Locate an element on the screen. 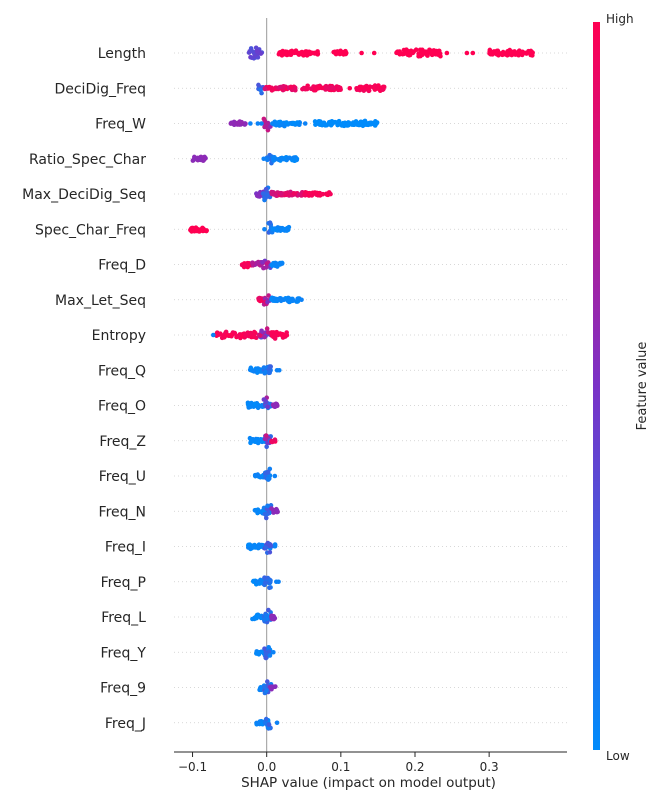 This screenshot has width=649, height=795. x-tick-label: −0.1 is located at coordinates (192, 767).